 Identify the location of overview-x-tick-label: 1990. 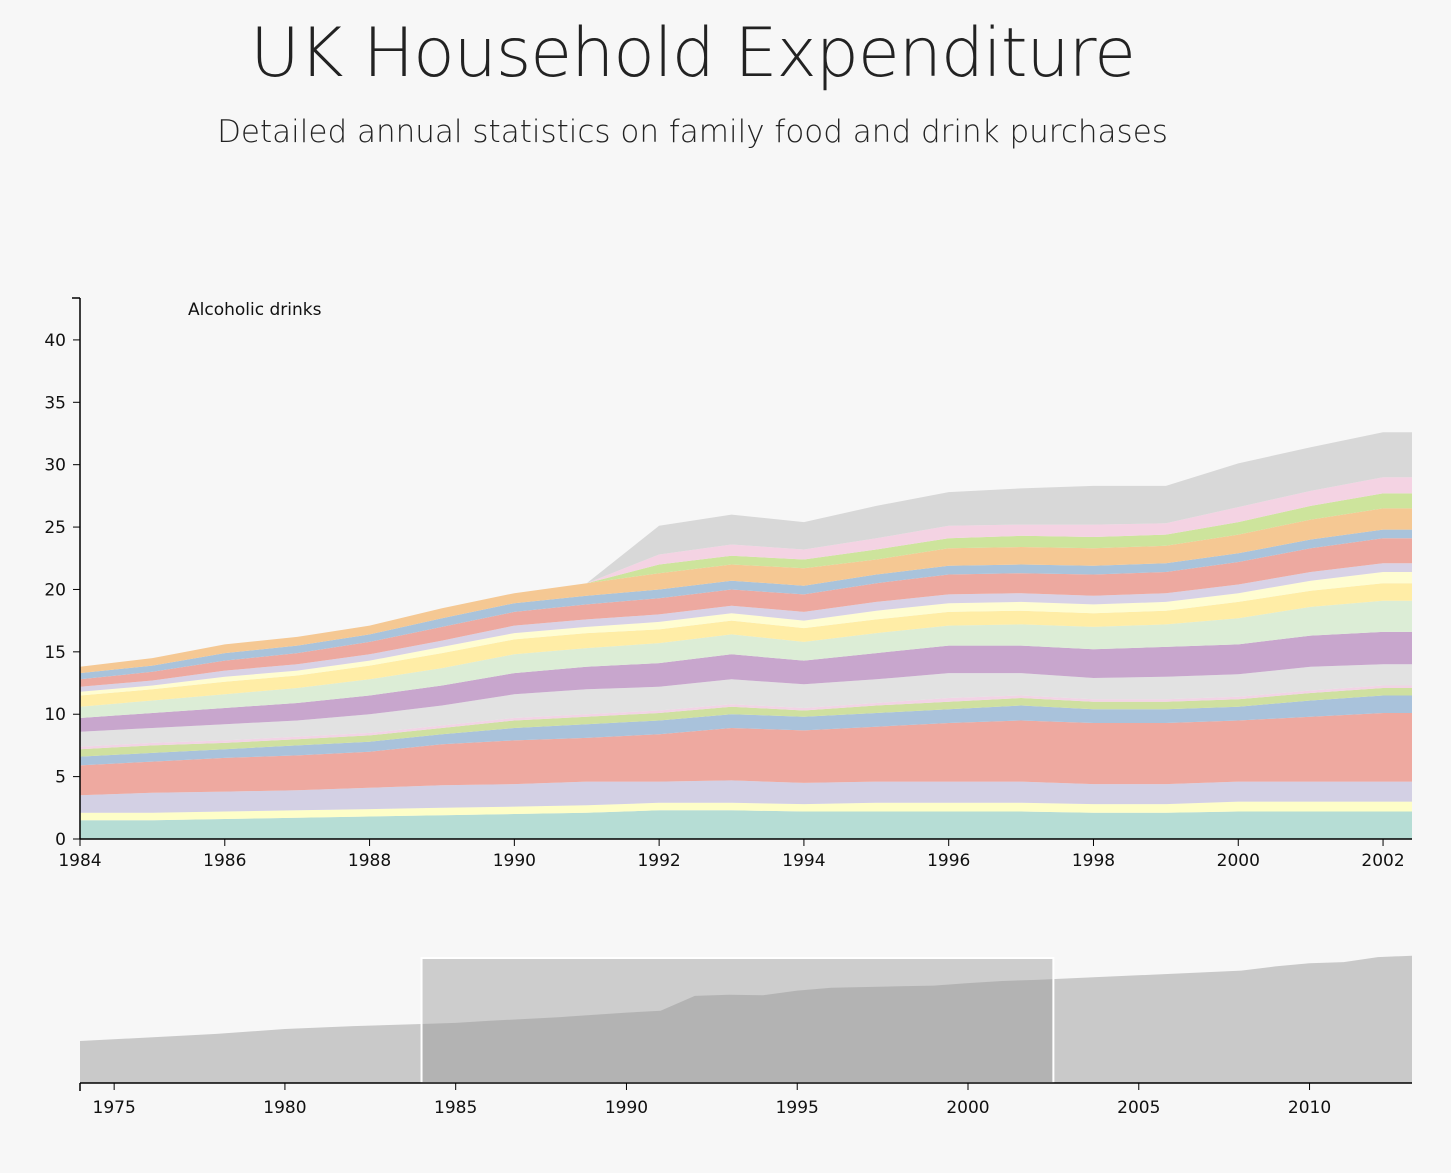
(626, 1108).